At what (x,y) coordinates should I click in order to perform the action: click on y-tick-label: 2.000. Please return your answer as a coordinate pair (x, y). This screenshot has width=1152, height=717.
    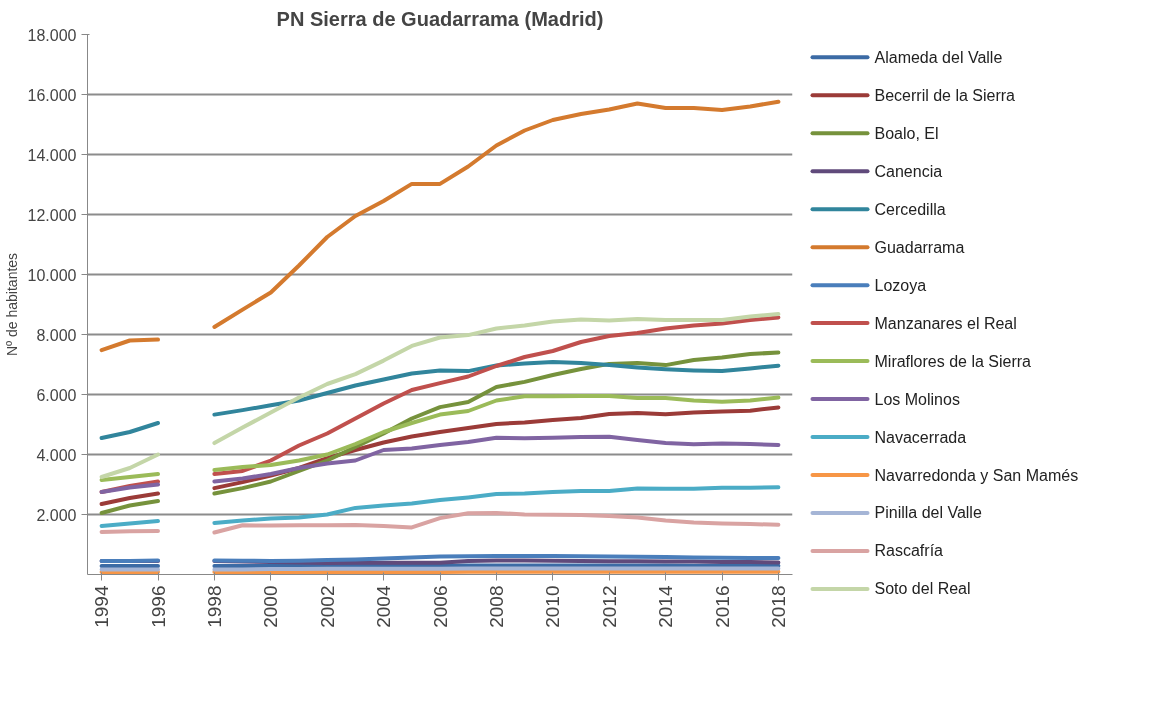
    Looking at the image, I should click on (56, 515).